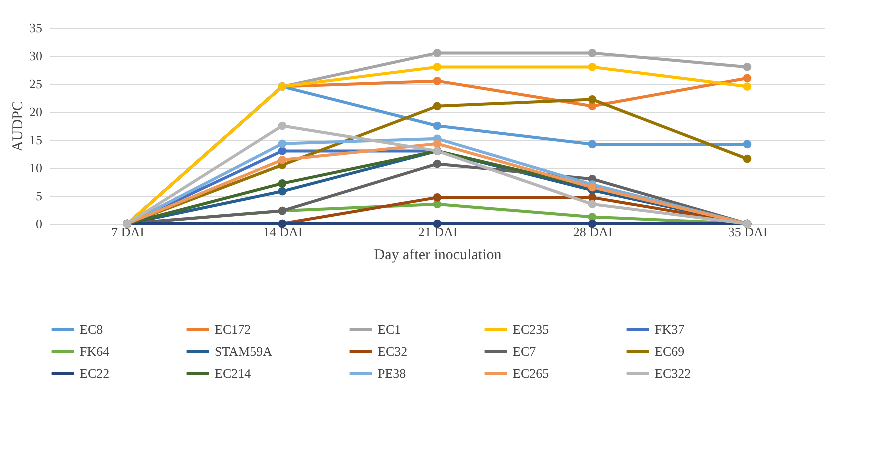  What do you see at coordinates (36, 112) in the screenshot?
I see `y-tick-label: 20` at bounding box center [36, 112].